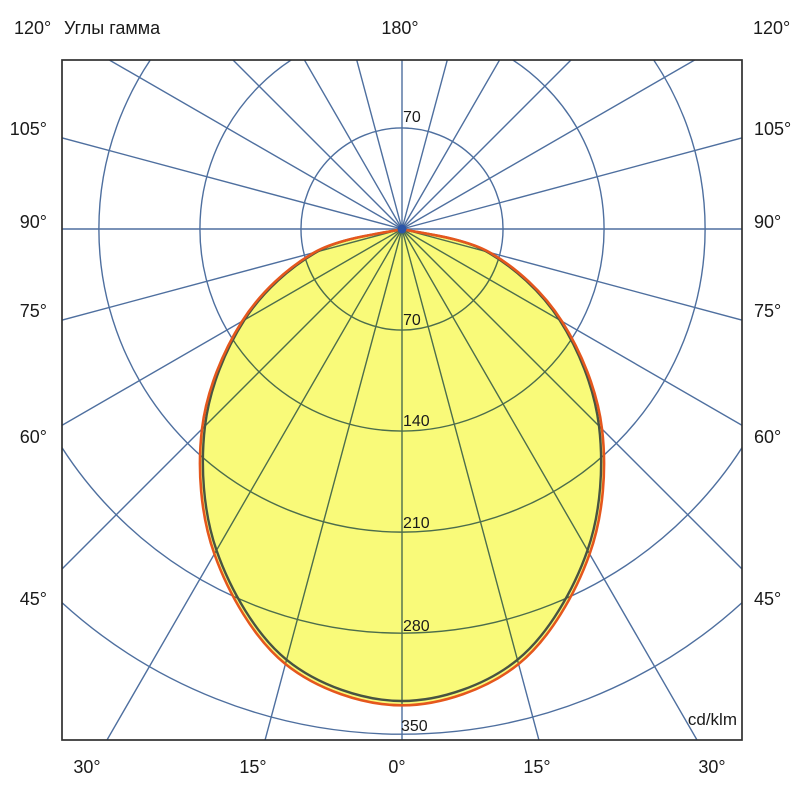 The width and height of the screenshot is (800, 800). Describe the element at coordinates (768, 222) in the screenshot. I see `angle-label-right-90: 90°` at that location.